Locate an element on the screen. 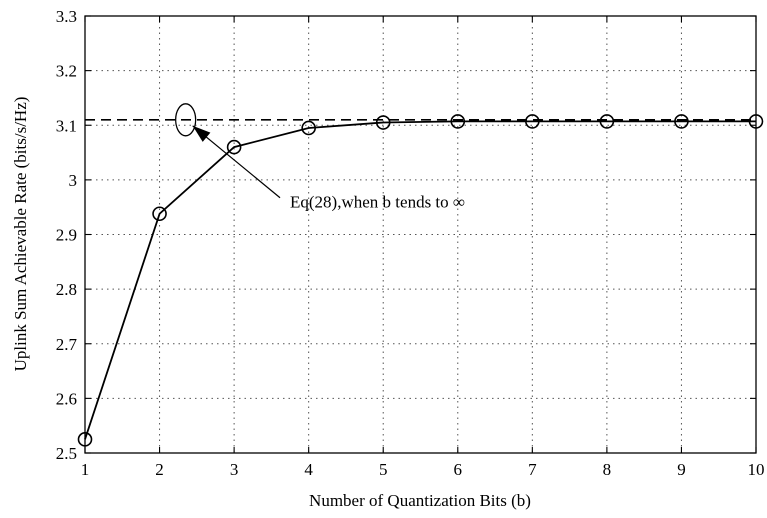 The height and width of the screenshot is (518, 767). x-tick-label: 8 is located at coordinates (607, 469).